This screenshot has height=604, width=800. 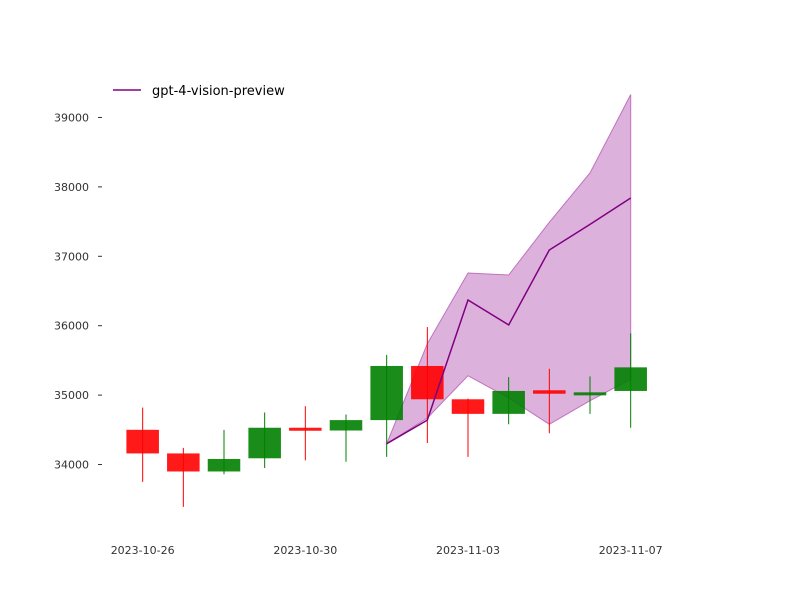 What do you see at coordinates (387, 550) in the screenshot?
I see `x-axis: 2023-10-26 2023-10-30 2023-11-03 2023-11-07` at bounding box center [387, 550].